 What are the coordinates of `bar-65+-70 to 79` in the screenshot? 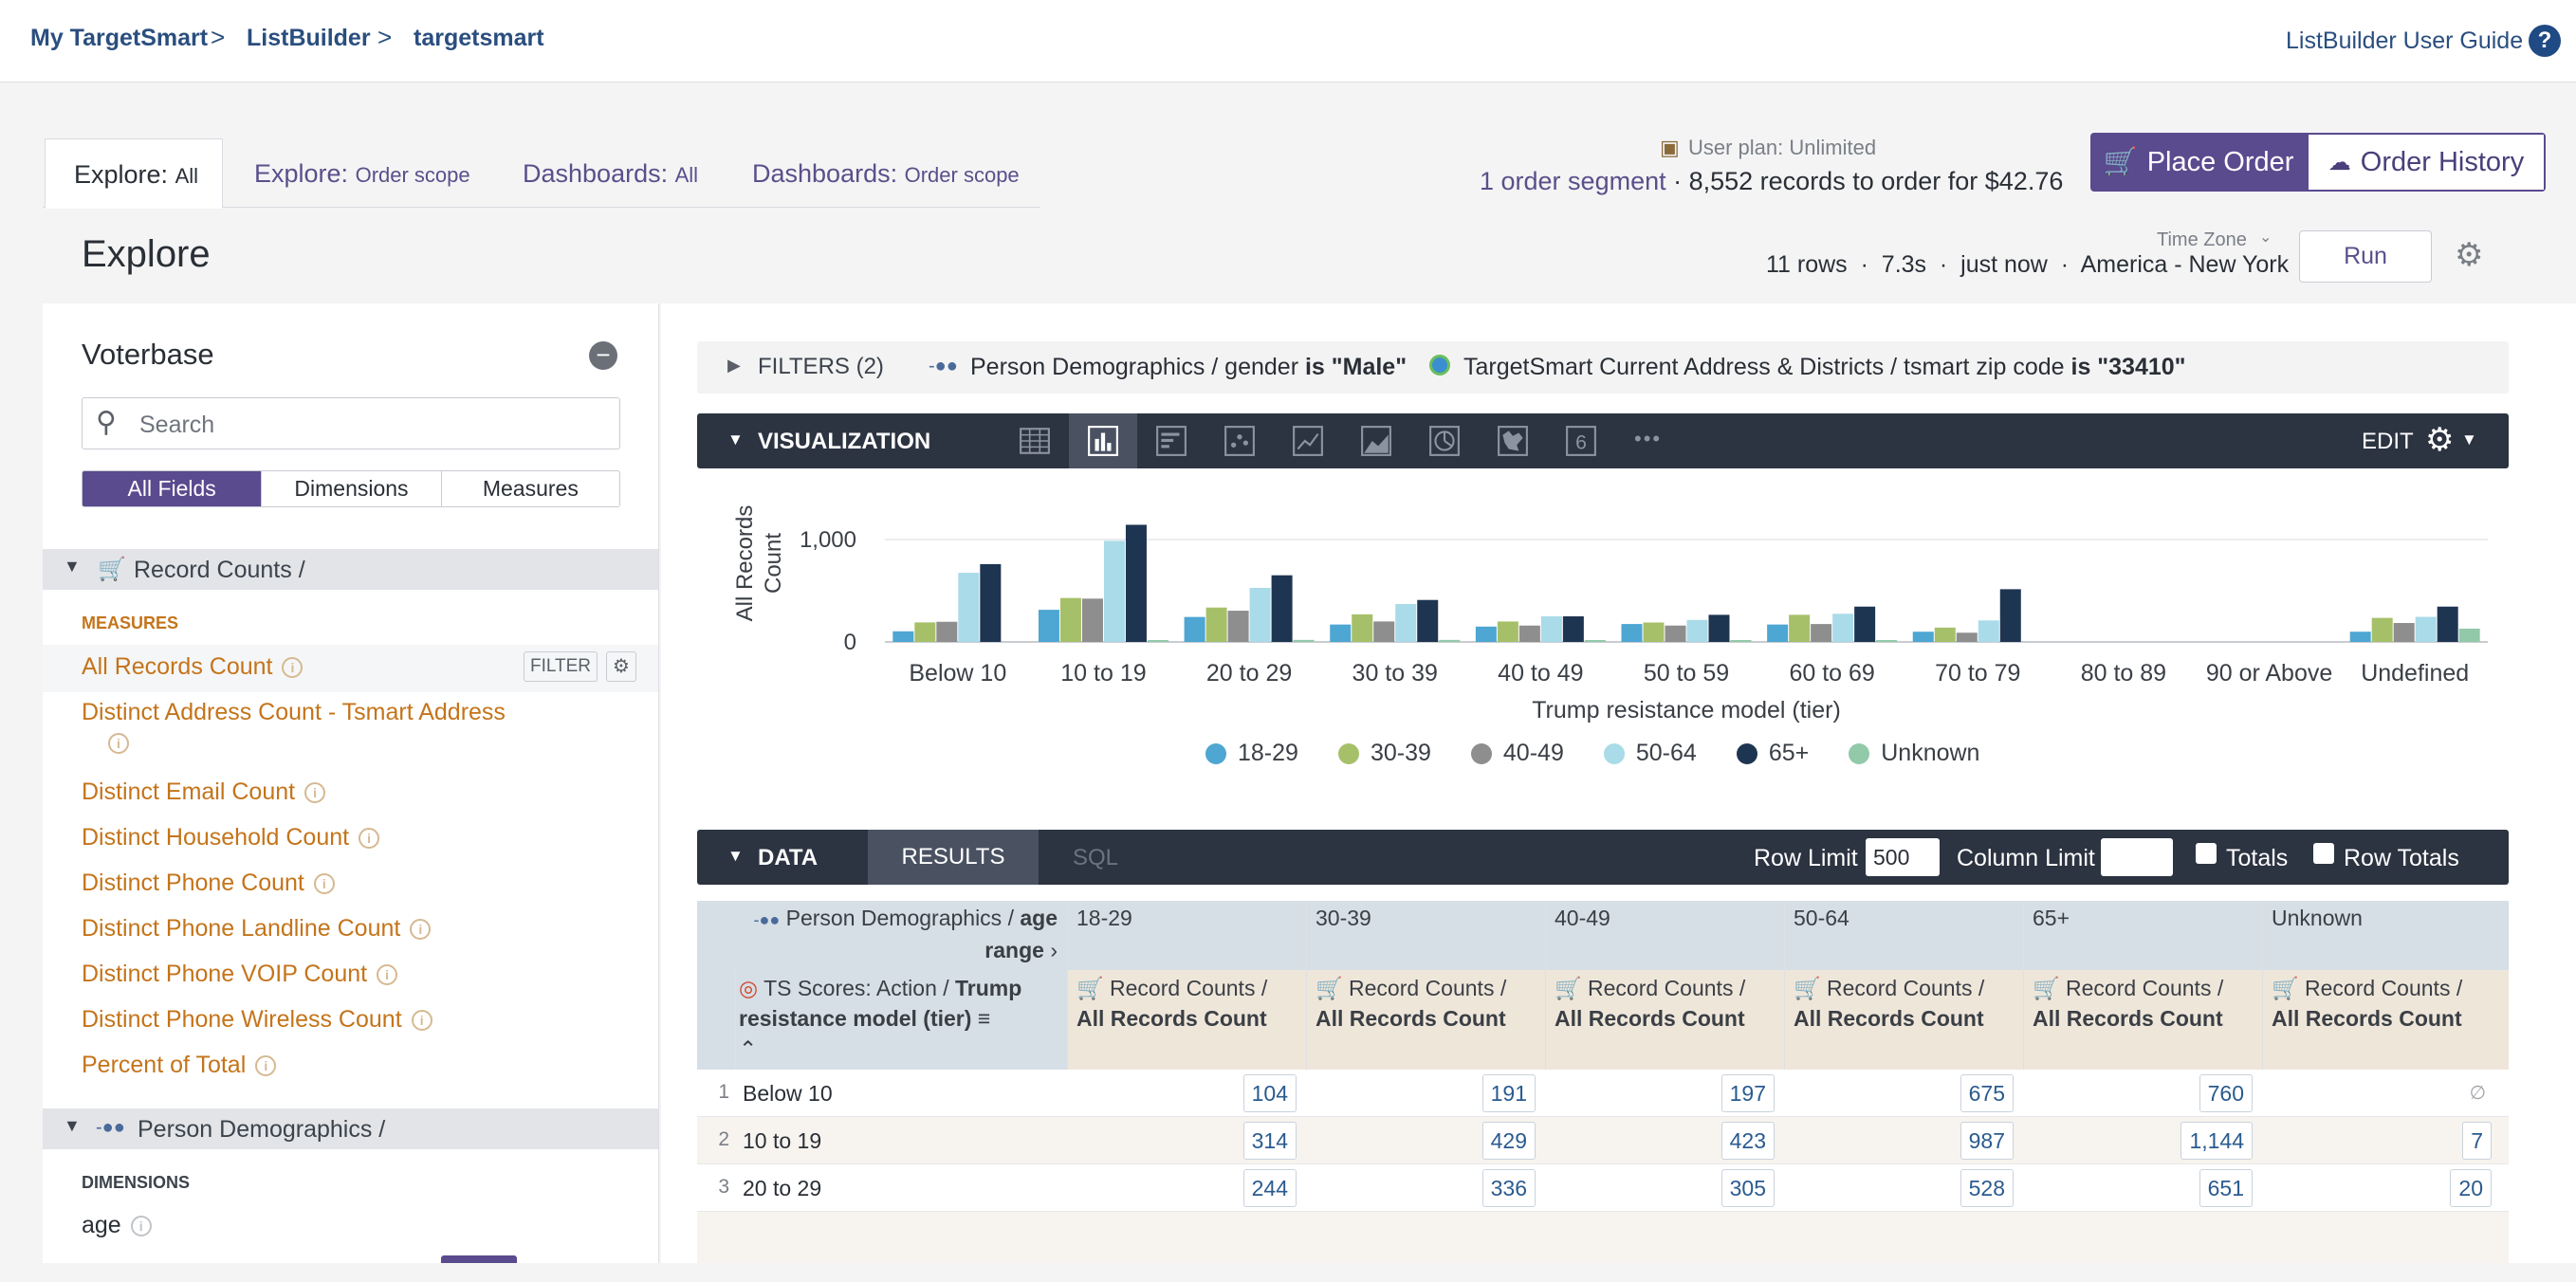 It's located at (2010, 615).